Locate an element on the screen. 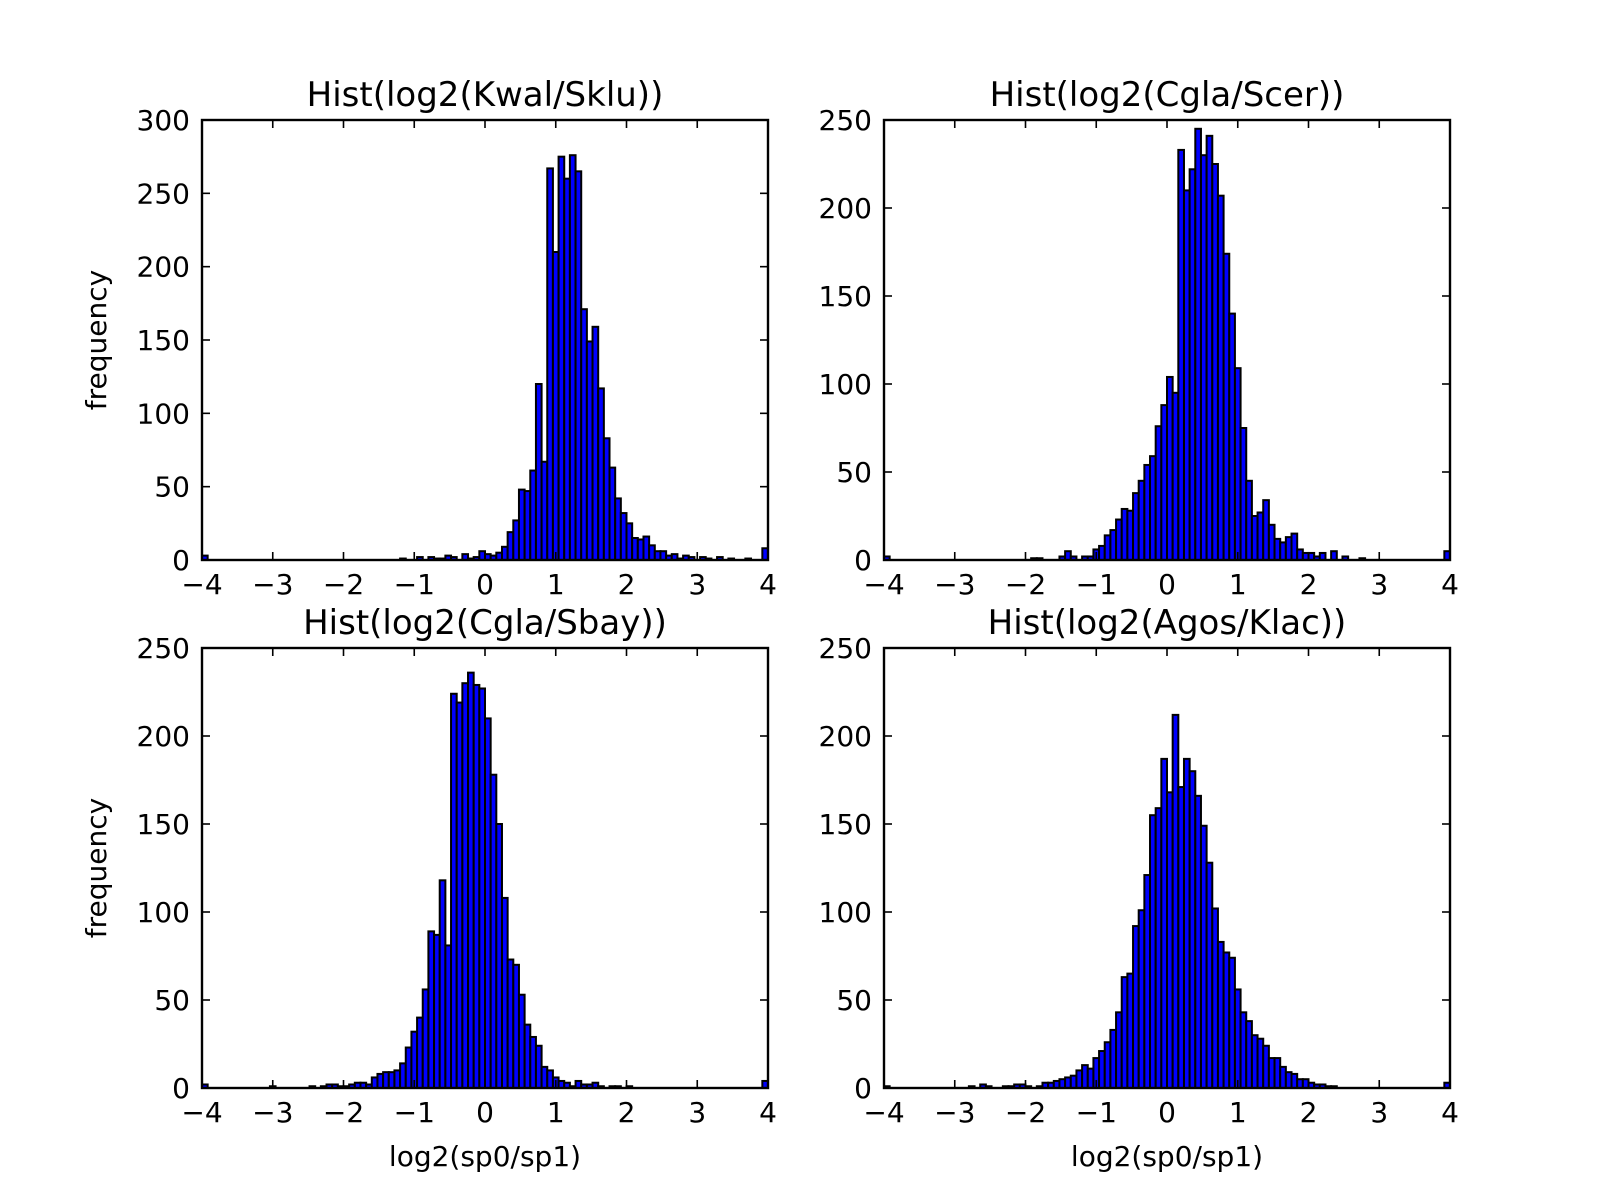  plot-frame is located at coordinates (485, 340).